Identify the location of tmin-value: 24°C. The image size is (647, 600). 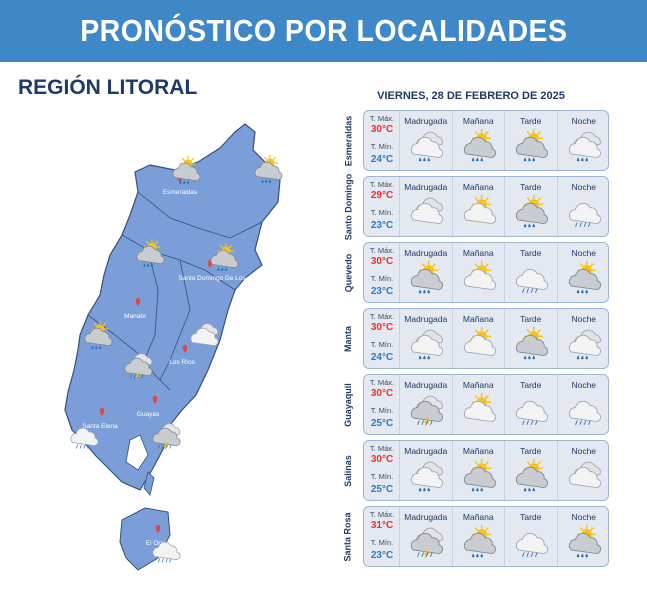
(382, 159).